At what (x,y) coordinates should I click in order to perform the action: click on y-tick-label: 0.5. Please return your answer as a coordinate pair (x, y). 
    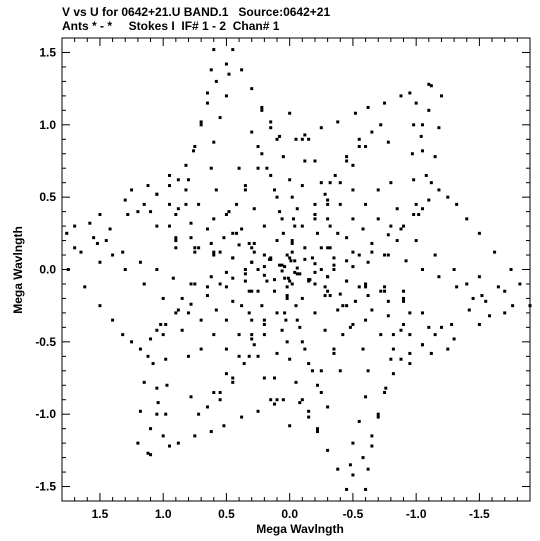
    Looking at the image, I should click on (47, 197).